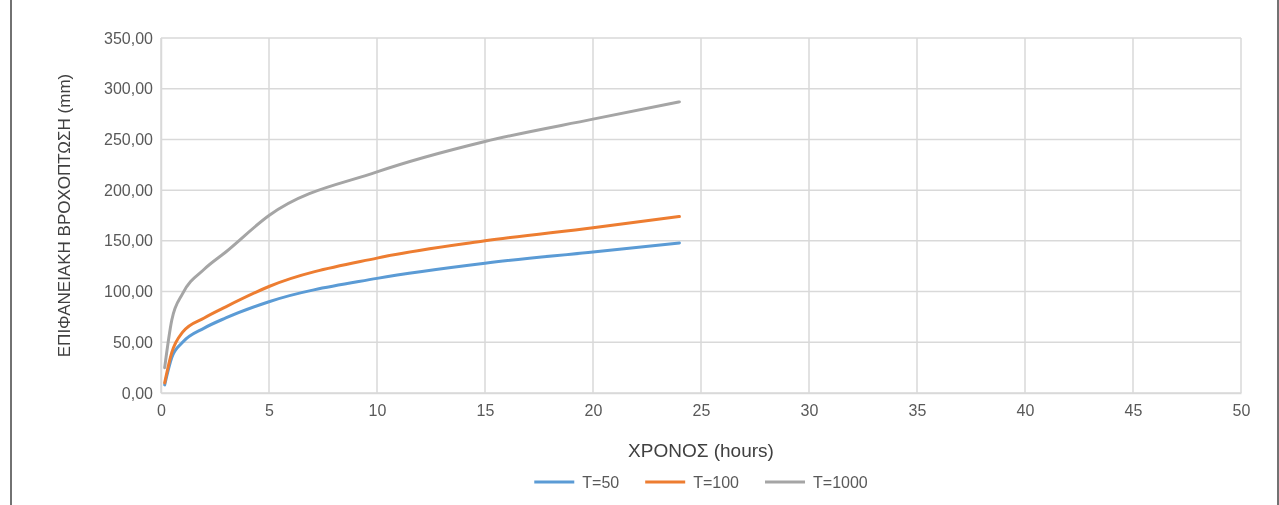 This screenshot has height=505, width=1279. What do you see at coordinates (1241, 411) in the screenshot?
I see `x-tick-label: 50` at bounding box center [1241, 411].